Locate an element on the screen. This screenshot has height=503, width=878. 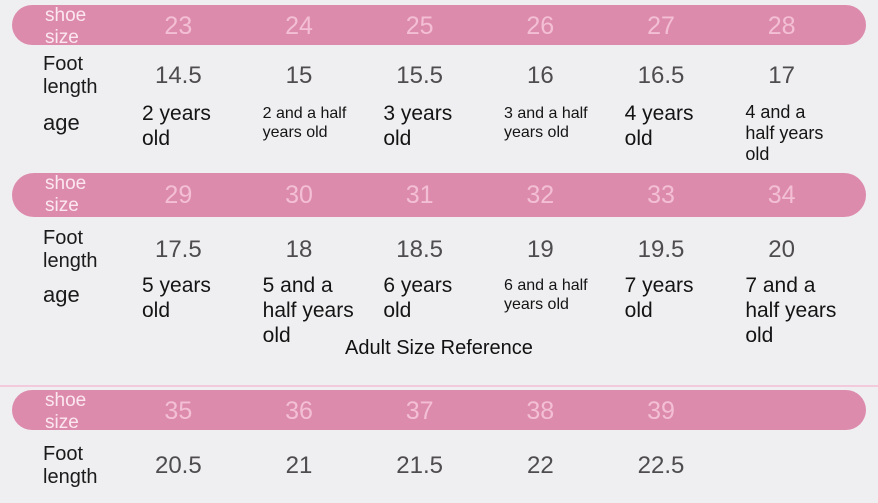
size-value: 31 is located at coordinates (419, 194).